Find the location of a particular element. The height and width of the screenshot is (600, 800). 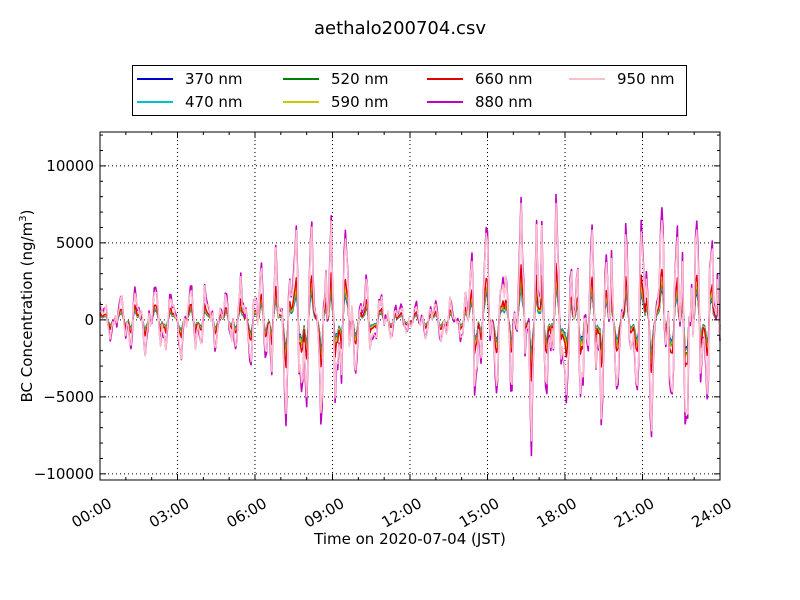

legend-swatch-660nm is located at coordinates (445, 79).